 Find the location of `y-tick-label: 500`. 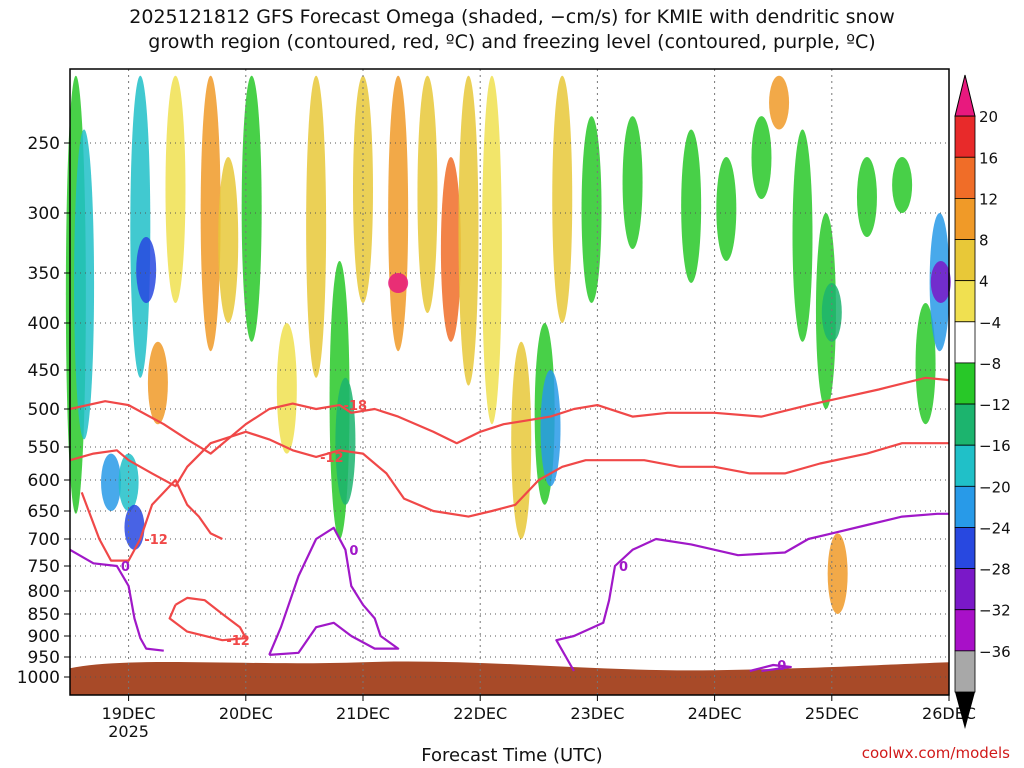

y-tick-label: 500 is located at coordinates (44, 410).